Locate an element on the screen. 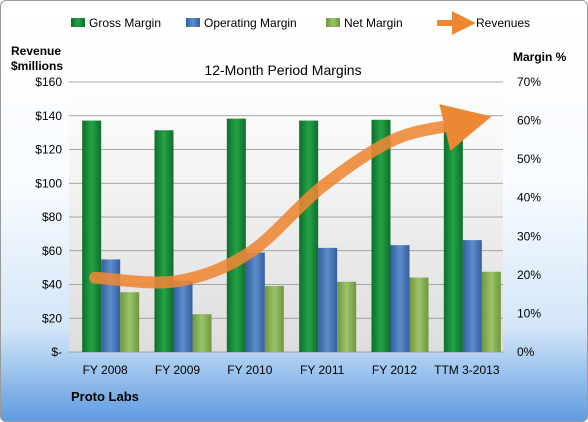 This screenshot has width=588, height=422. chart-title: 12-Month Period Margins is located at coordinates (282, 70).